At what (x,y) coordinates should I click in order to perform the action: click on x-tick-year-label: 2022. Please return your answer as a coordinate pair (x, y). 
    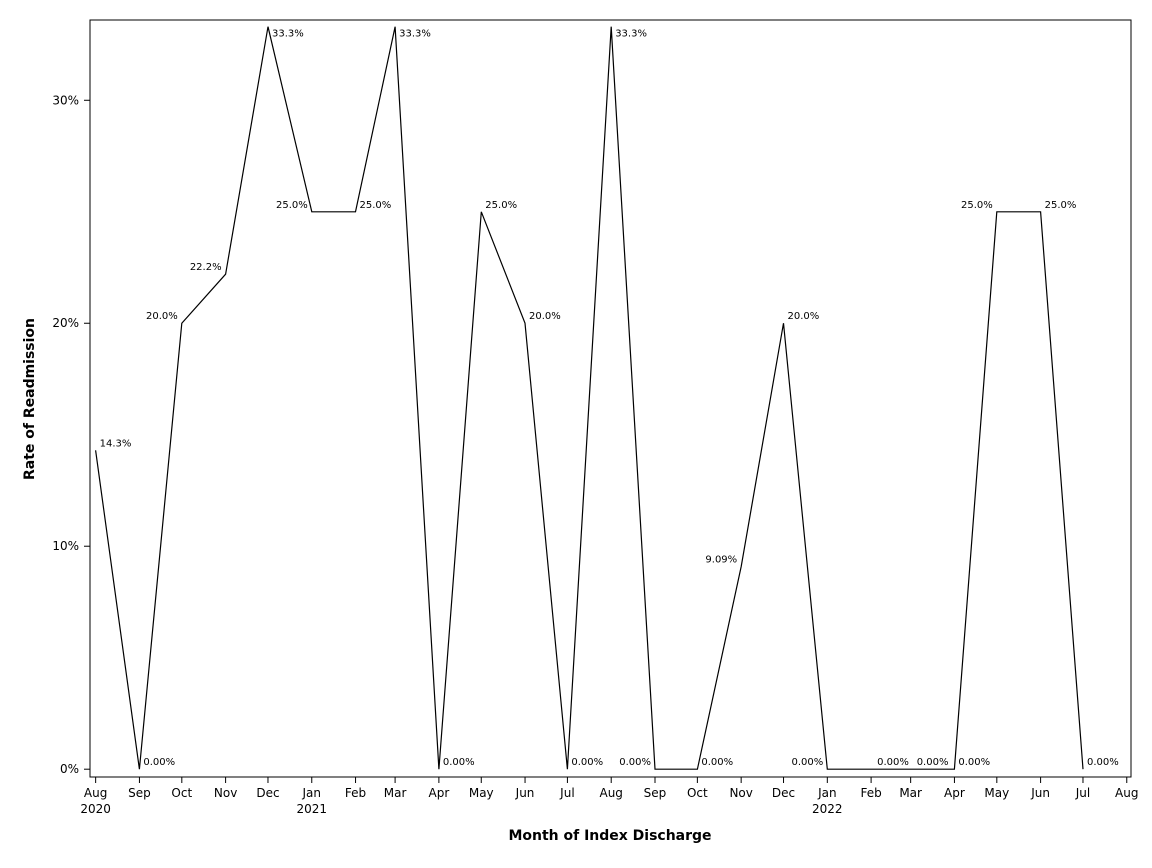
    Looking at the image, I should click on (827, 809).